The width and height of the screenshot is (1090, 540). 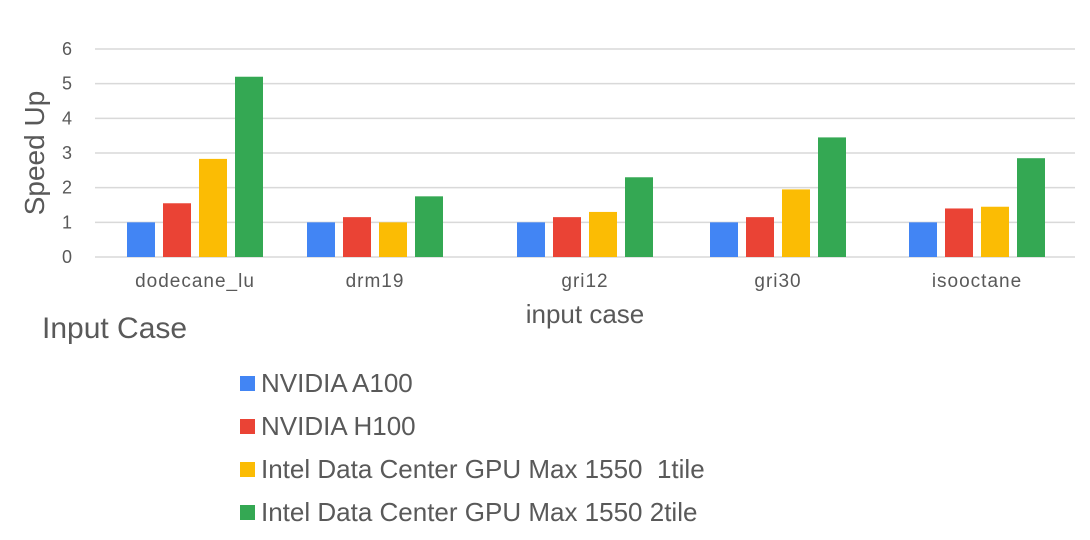 What do you see at coordinates (67, 188) in the screenshot?
I see `y-tick-label: 2` at bounding box center [67, 188].